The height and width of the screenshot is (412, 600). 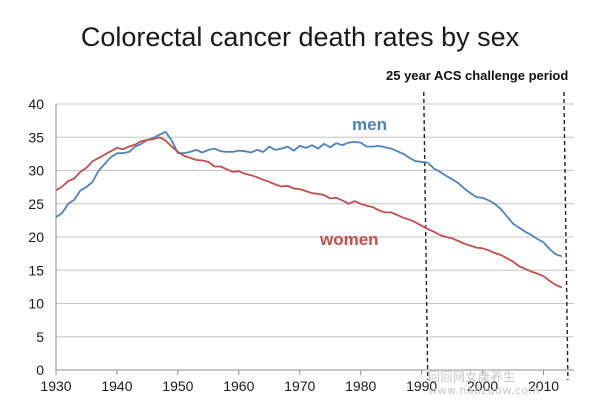 I want to click on y-tick-label: 35, so click(x=36, y=137).